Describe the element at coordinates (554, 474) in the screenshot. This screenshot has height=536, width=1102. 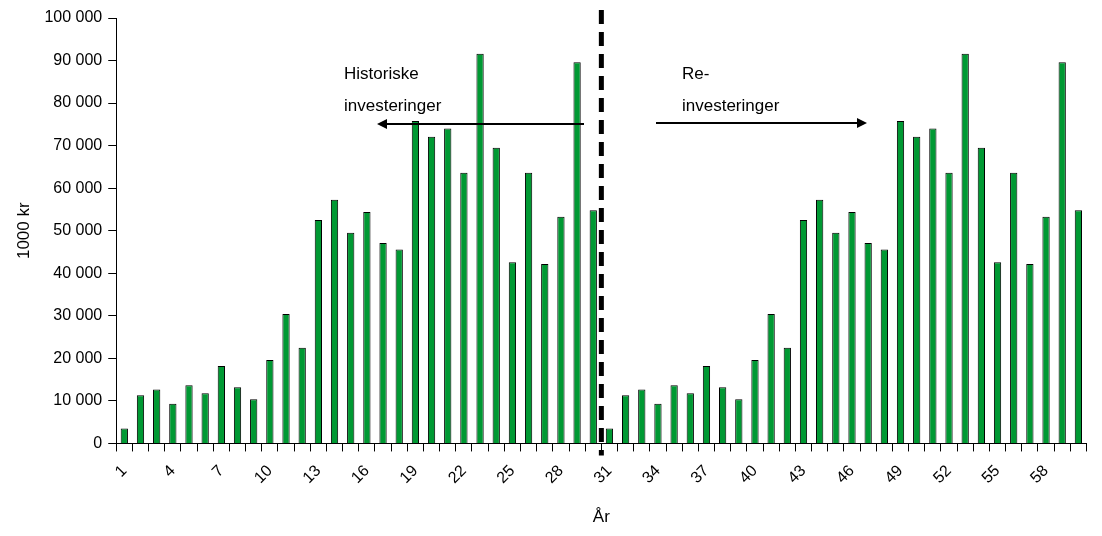
I see `x-tick-label: 28` at that location.